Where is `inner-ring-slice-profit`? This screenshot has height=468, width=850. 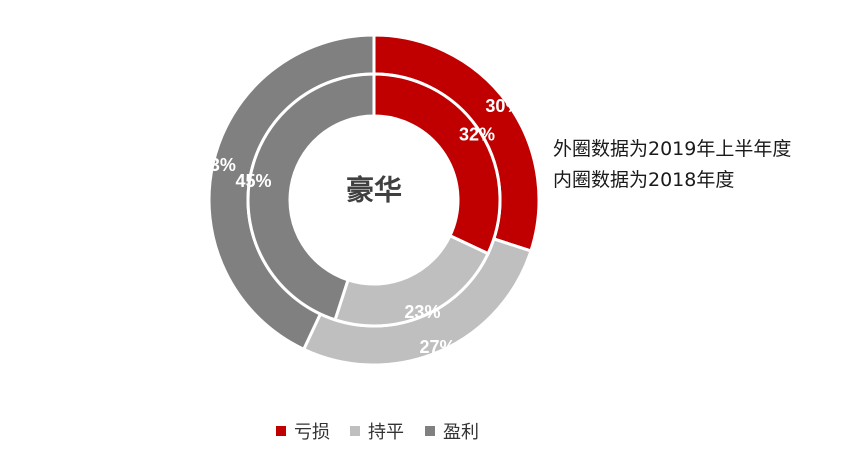 inner-ring-slice-profit is located at coordinates (311, 197).